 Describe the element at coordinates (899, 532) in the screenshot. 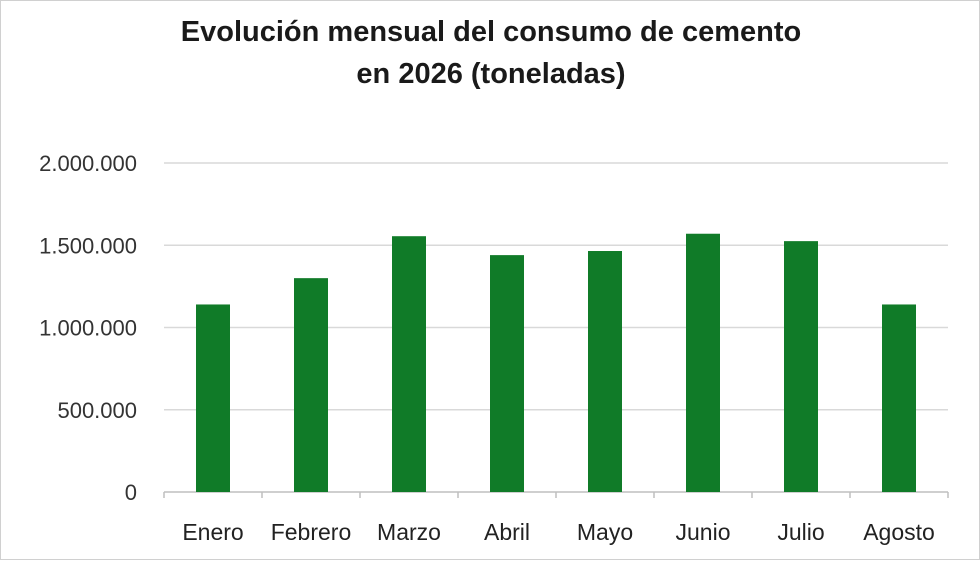

I see `x-tick-label: Agosto` at that location.